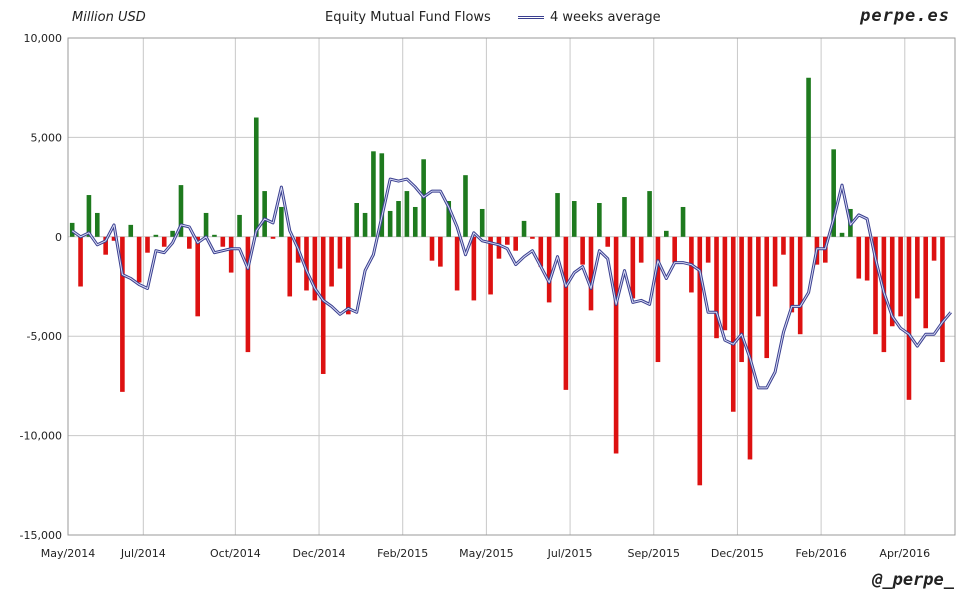 This screenshot has height=600, width=980. I want to click on x-tick-label: Jul/2014, so click(143, 553).